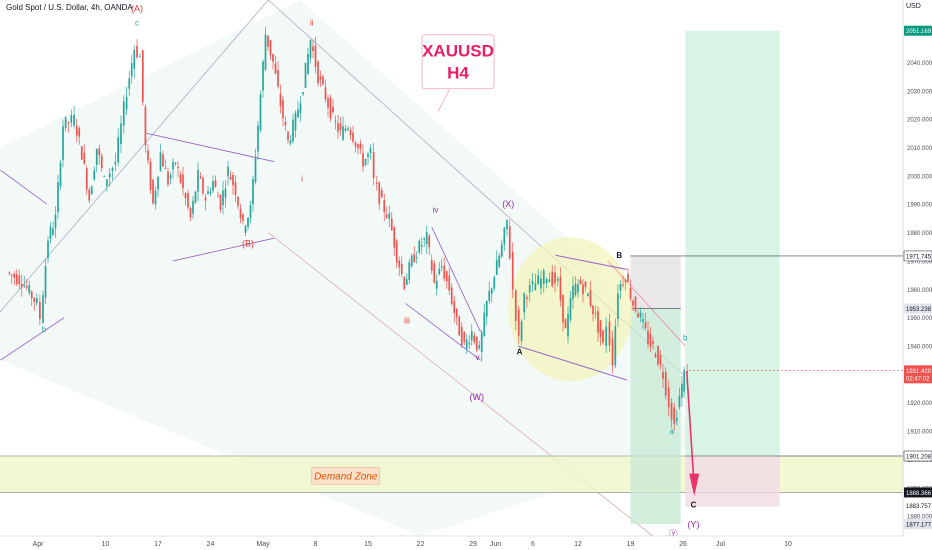 The width and height of the screenshot is (932, 550). Describe the element at coordinates (673, 534) in the screenshot. I see `wave-label-circle: ⓨ` at that location.